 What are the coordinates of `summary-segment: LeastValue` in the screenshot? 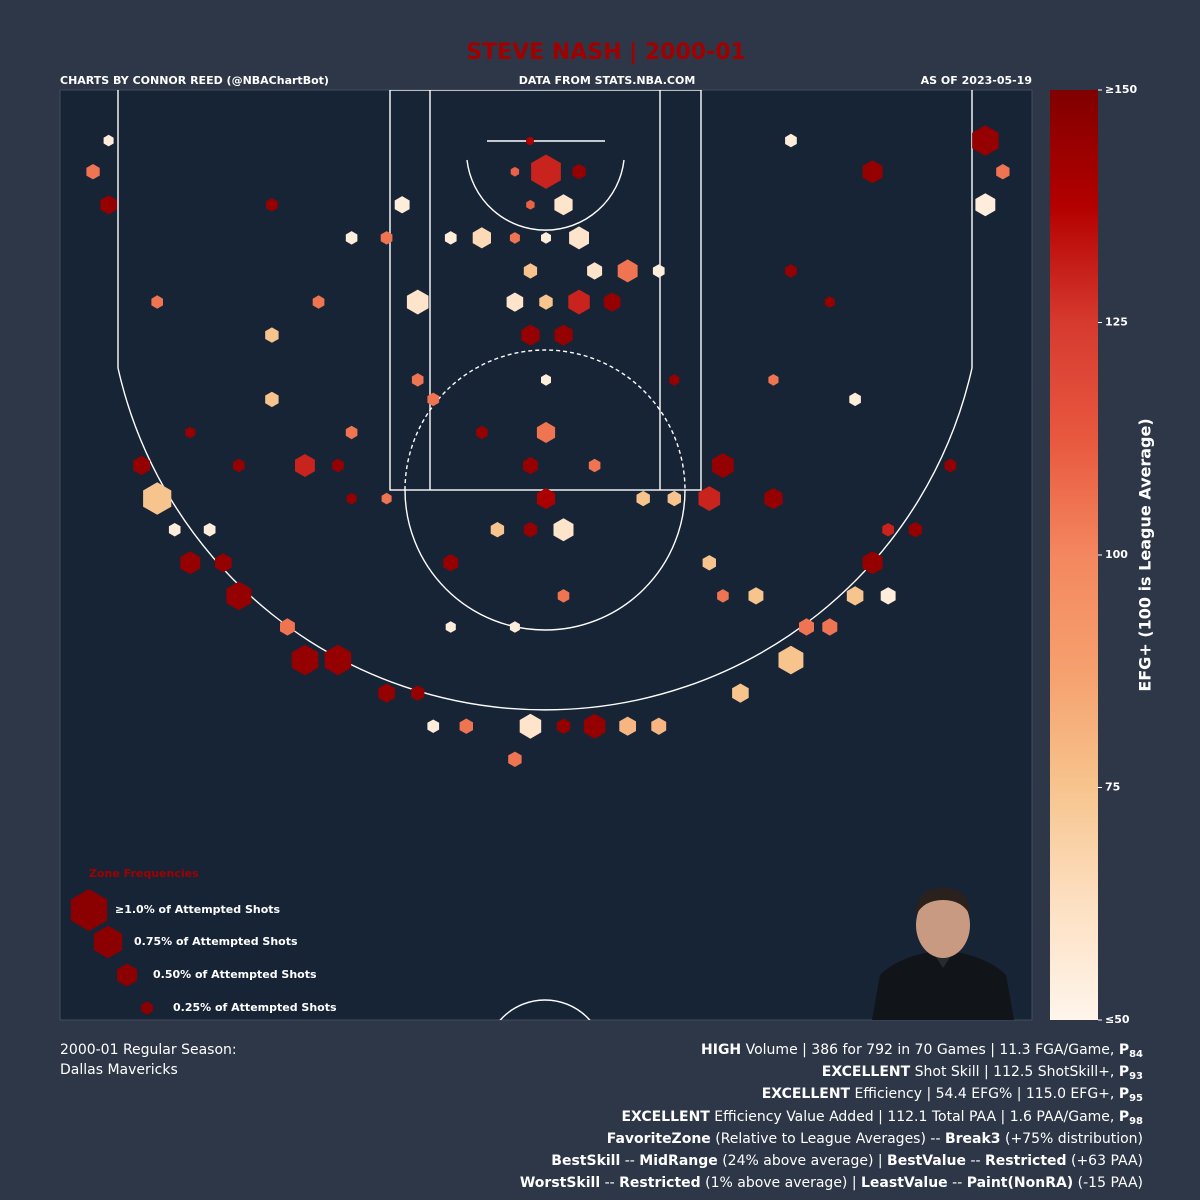 It's located at (904, 1183).